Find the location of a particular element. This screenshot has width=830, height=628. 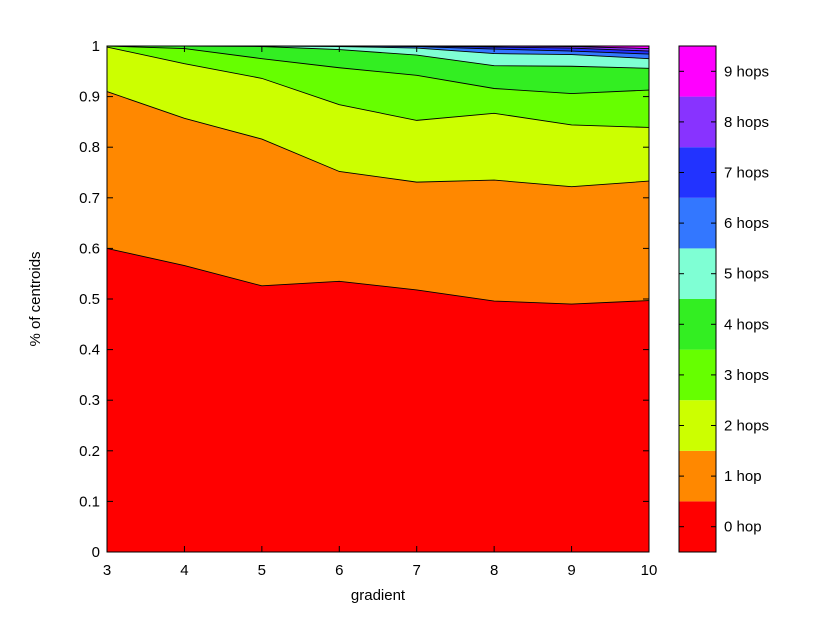

y-tick-label: 0.3 is located at coordinates (89, 400).